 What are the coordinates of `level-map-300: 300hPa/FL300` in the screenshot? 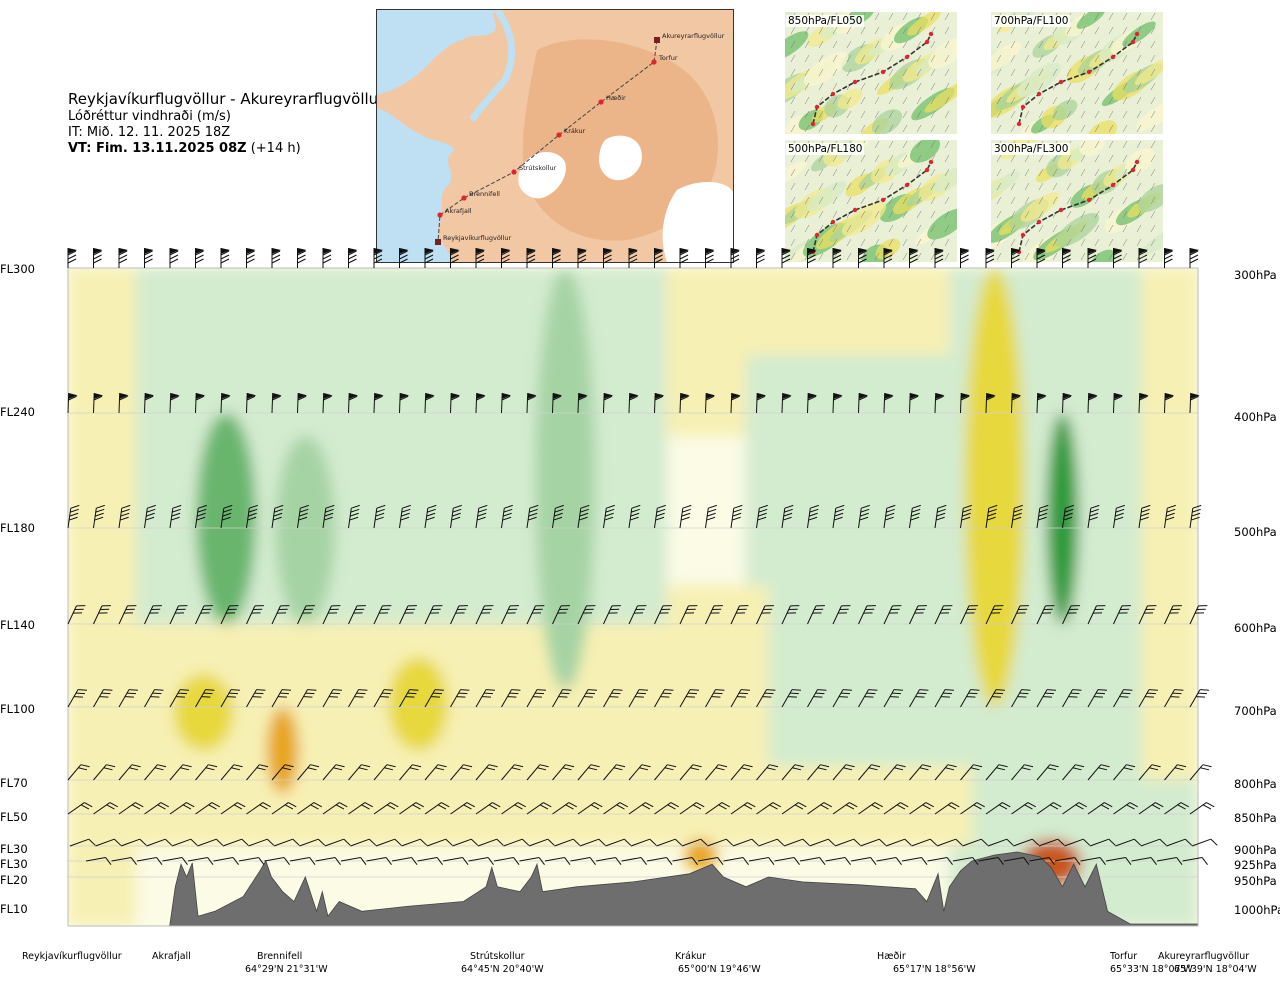 It's located at (1077, 201).